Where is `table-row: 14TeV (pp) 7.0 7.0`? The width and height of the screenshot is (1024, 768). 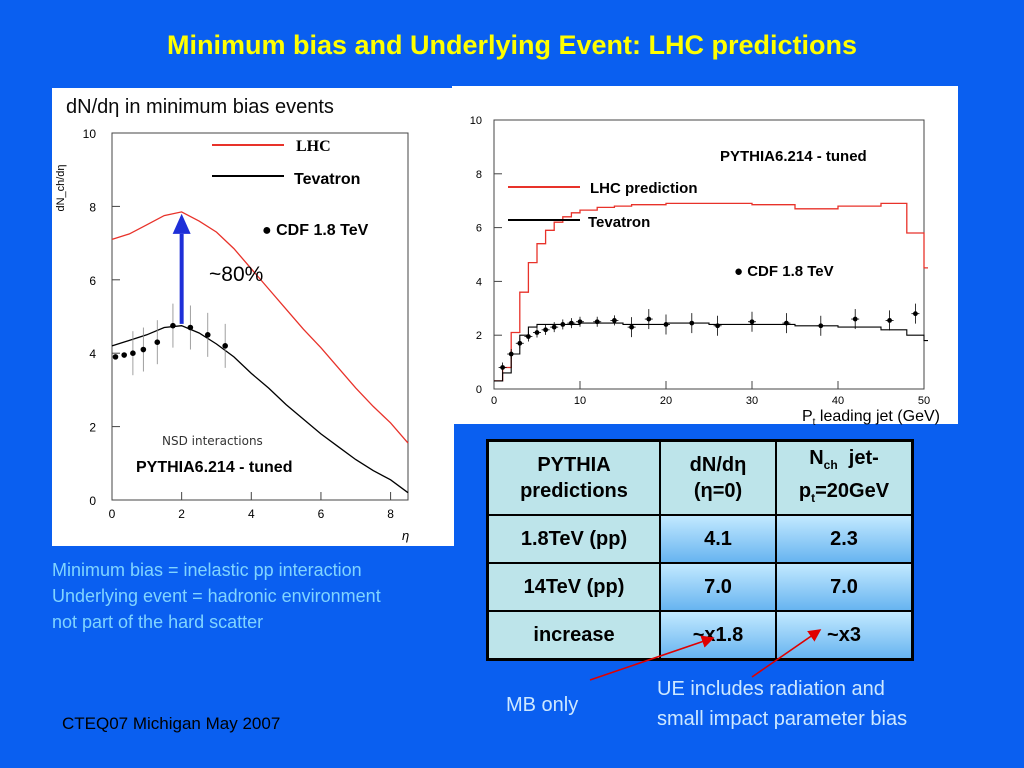
table-row: 14TeV (pp) 7.0 7.0 is located at coordinates (700, 587).